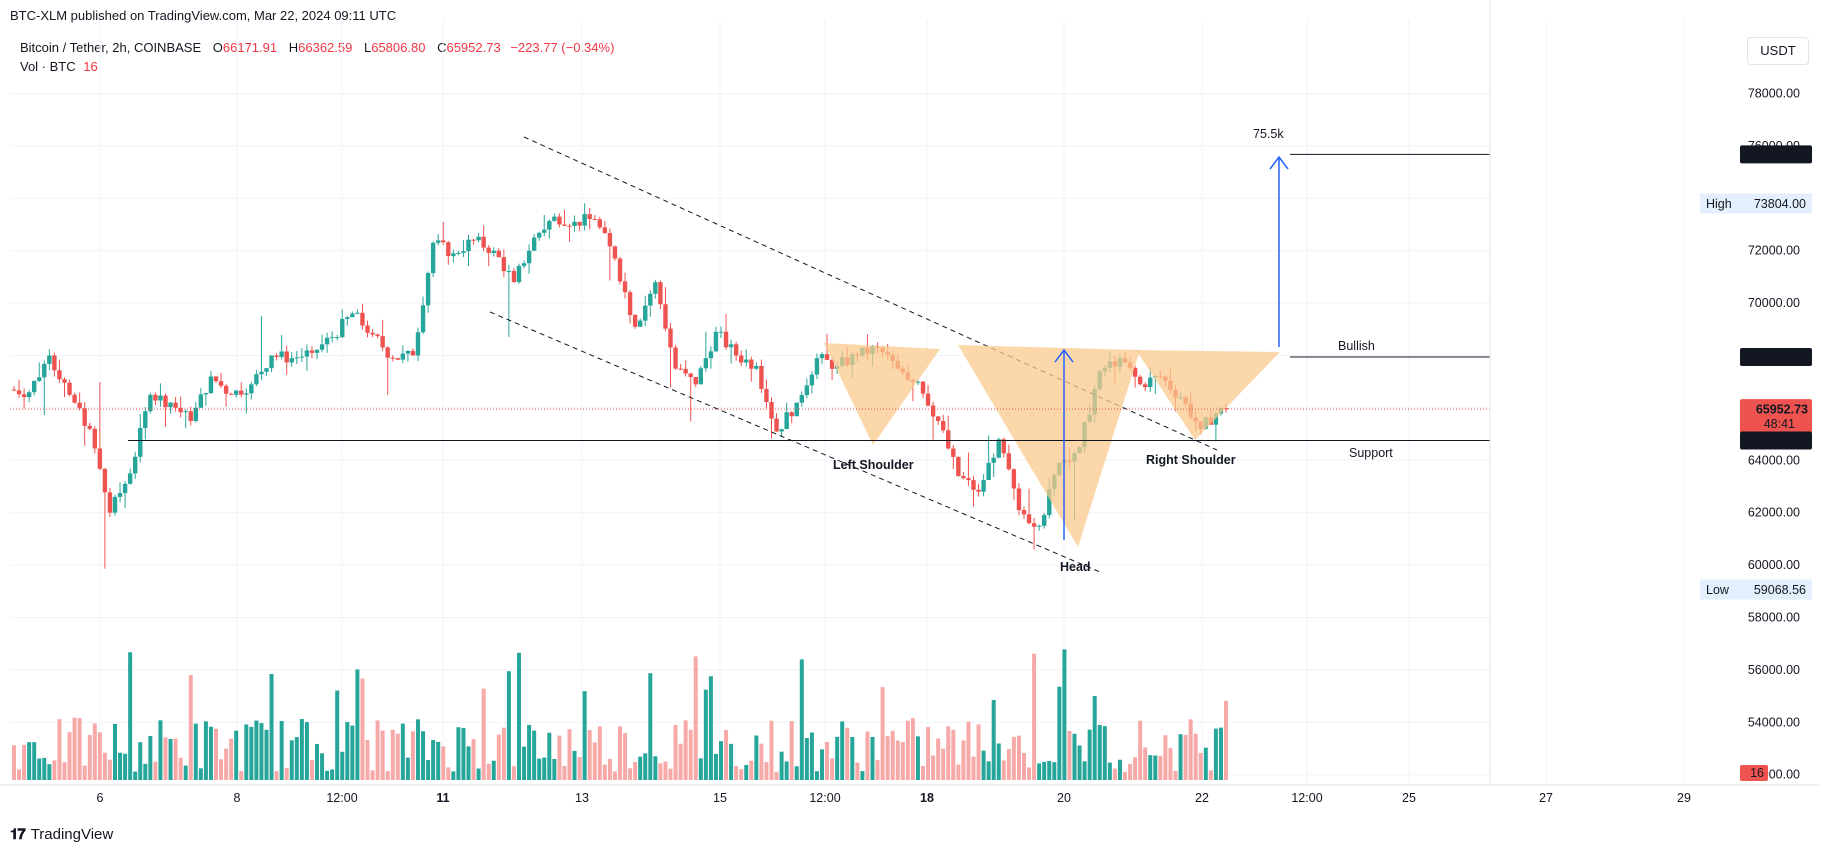 Image resolution: width=1824 pixels, height=852 pixels. What do you see at coordinates (72, 834) in the screenshot?
I see `footer-brand: TradingView` at bounding box center [72, 834].